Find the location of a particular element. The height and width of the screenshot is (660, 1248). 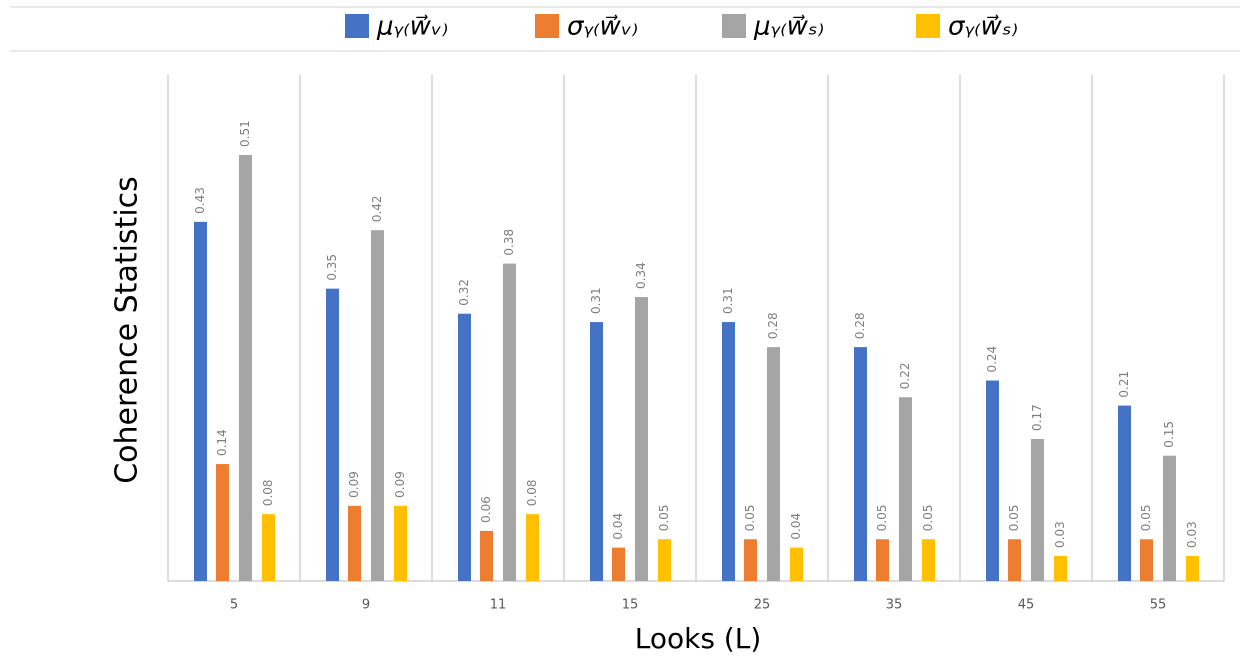

x-tick-label: 11 is located at coordinates (498, 605).